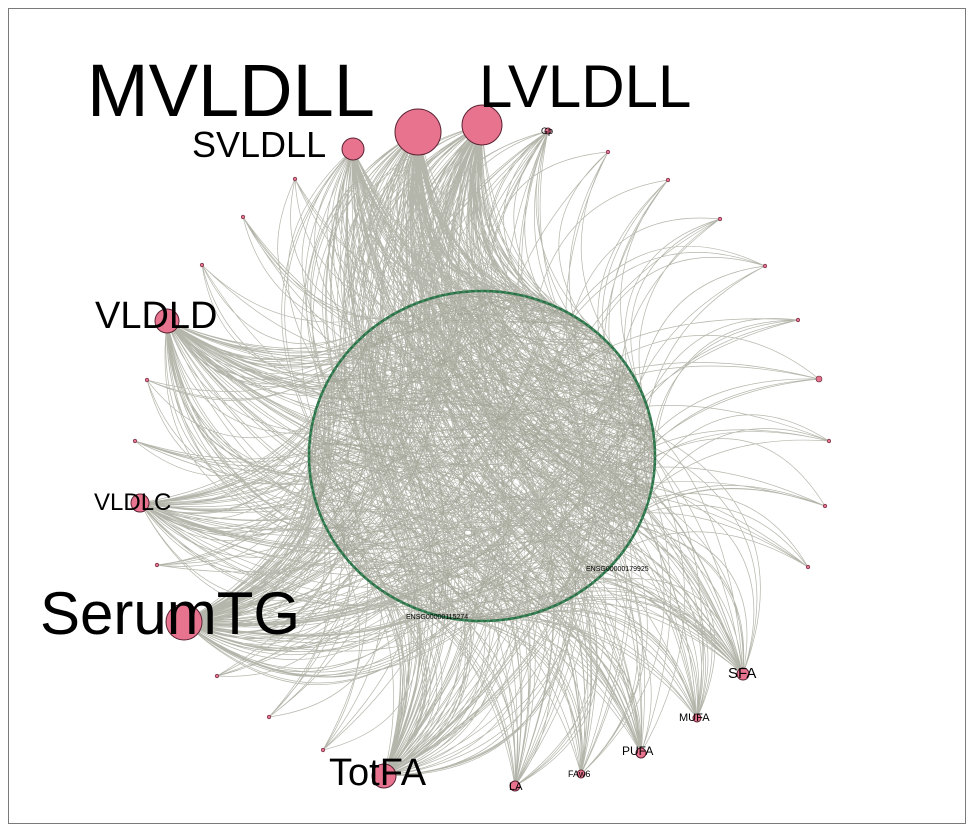  What do you see at coordinates (482, 125) in the screenshot?
I see `node-lvldll` at bounding box center [482, 125].